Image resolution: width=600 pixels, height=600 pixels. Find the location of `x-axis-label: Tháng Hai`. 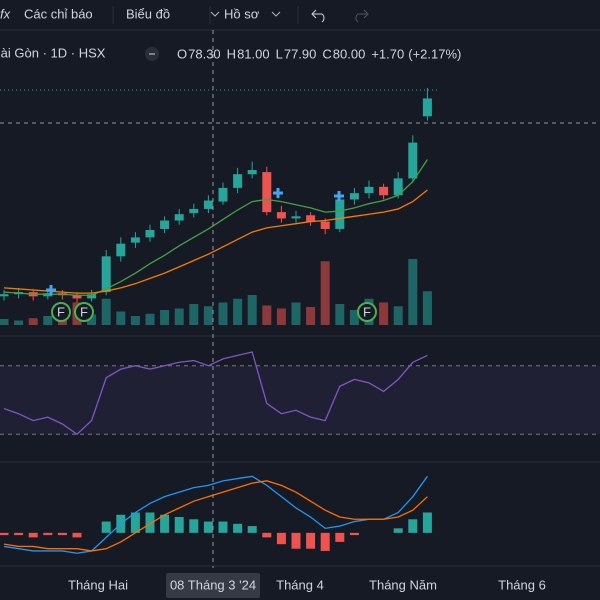

x-axis-label: Tháng Hai is located at coordinates (98, 584).